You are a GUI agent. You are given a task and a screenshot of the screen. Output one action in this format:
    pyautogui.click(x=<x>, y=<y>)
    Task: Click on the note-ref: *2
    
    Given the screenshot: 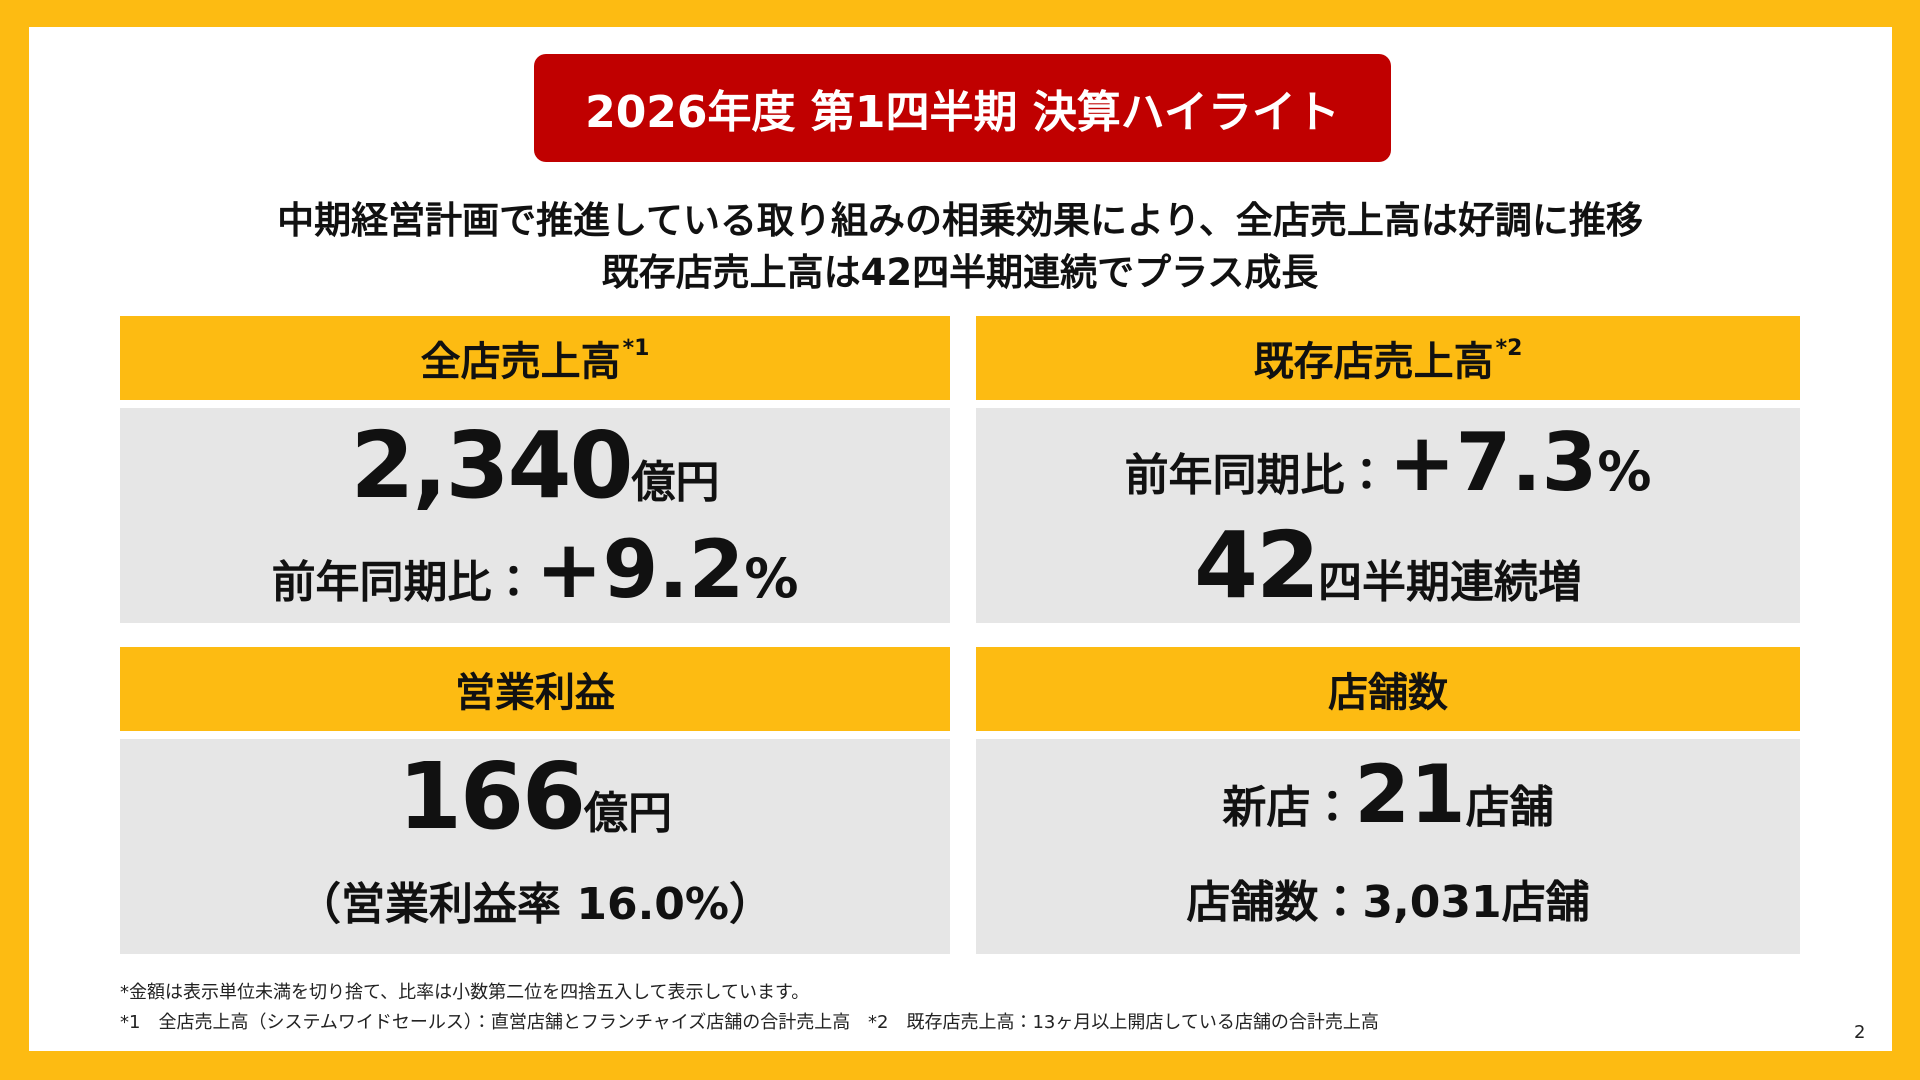 What is the action you would take?
    pyautogui.click(x=1509, y=348)
    